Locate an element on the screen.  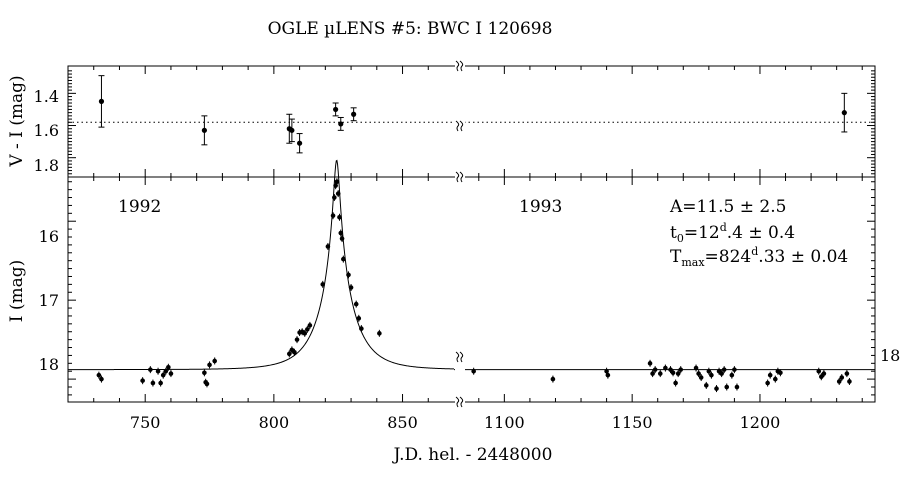
timescale-annotation: t0=12d.4 ± 0.4 is located at coordinates (732, 233).